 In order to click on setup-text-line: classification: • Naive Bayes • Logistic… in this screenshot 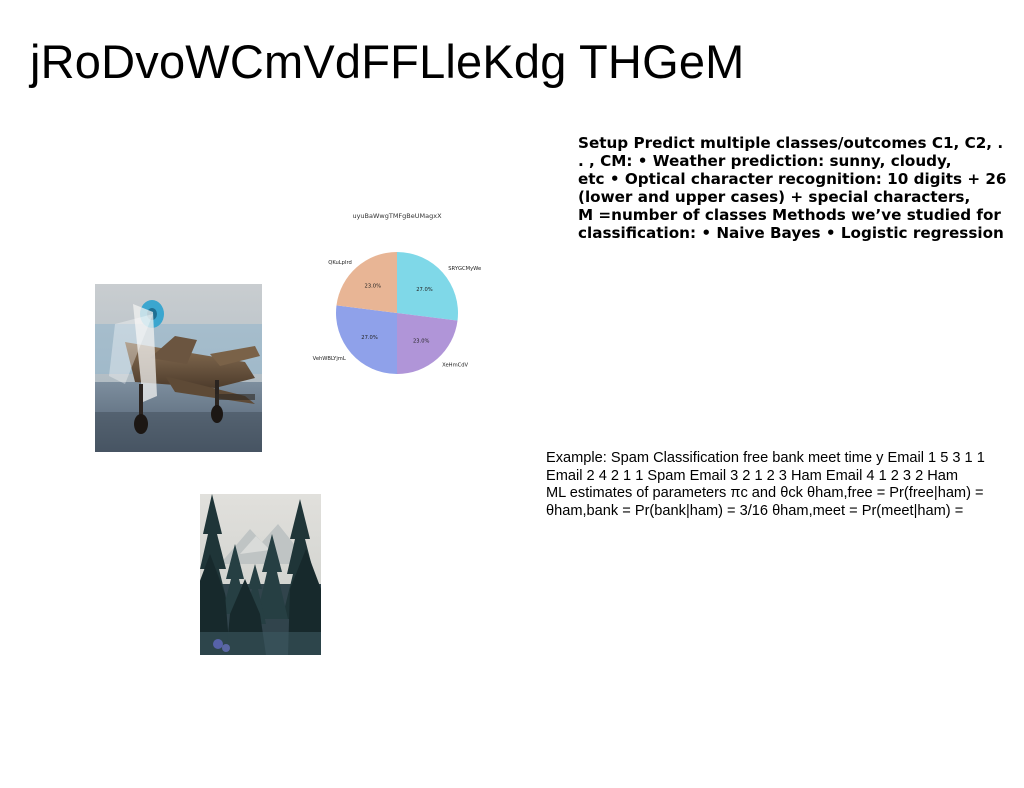, I will do `click(791, 233)`.